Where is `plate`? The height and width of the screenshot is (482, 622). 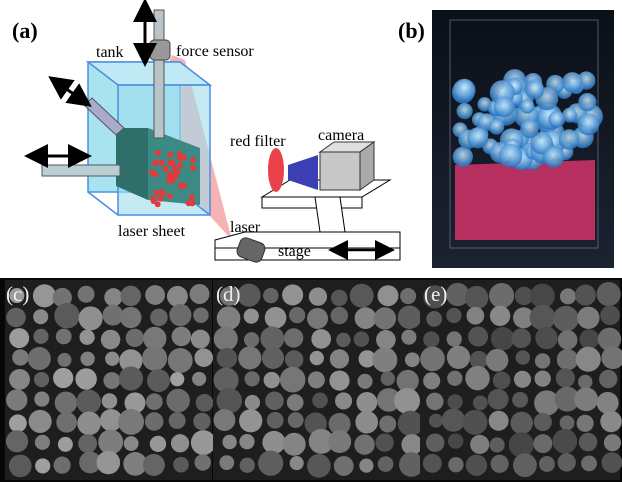 plate is located at coordinates (132, 164).